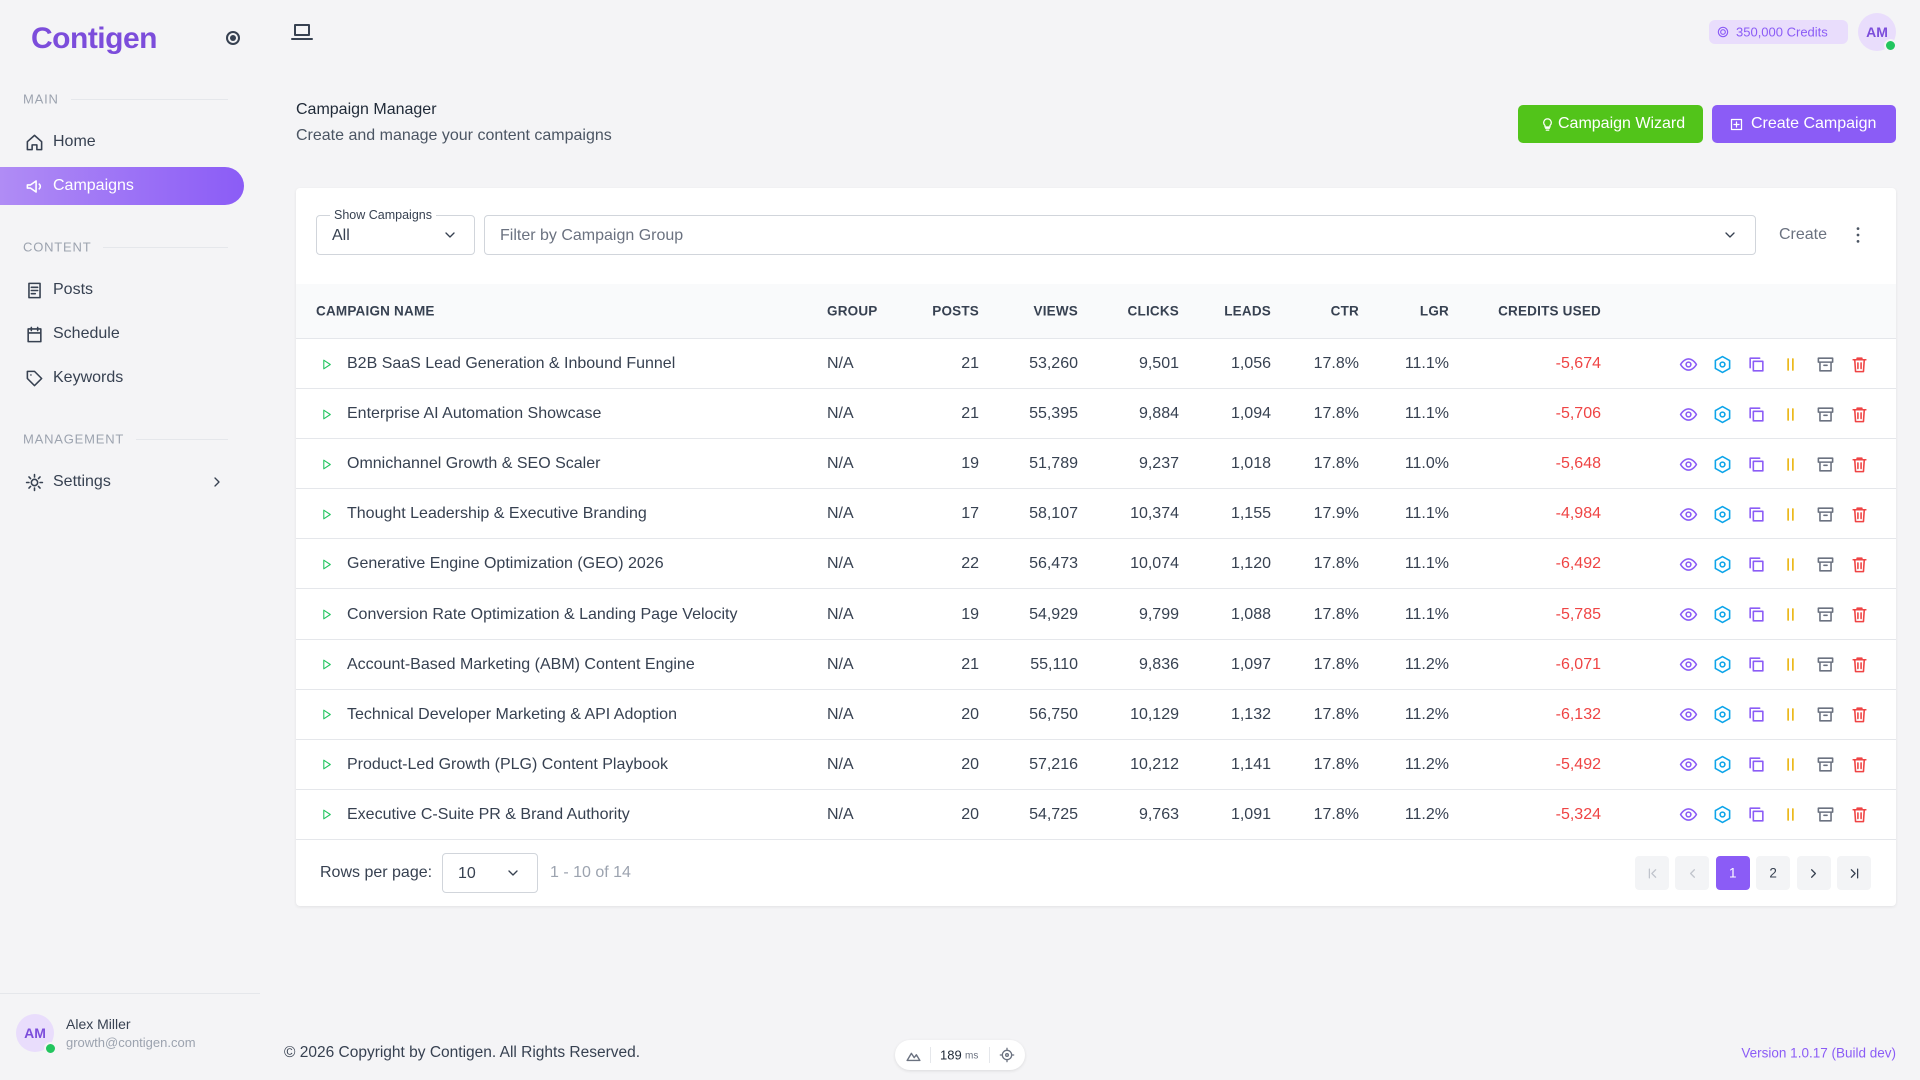 Image resolution: width=1920 pixels, height=1080 pixels. I want to click on campaign-name: Omnichannel Growth & SEO Scaler, so click(474, 464).